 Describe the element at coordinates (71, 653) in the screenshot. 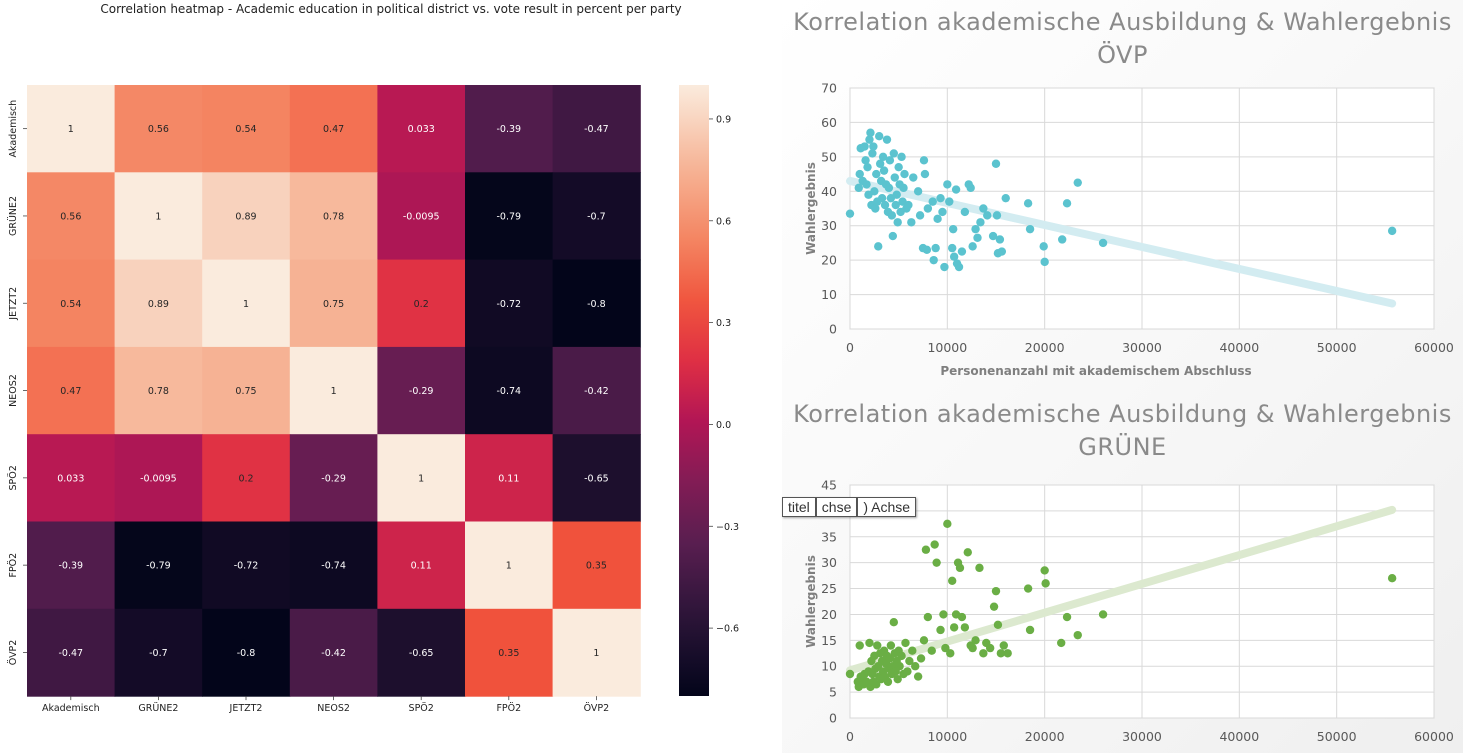

I see `heatmap-cell-label: -0.47` at that location.